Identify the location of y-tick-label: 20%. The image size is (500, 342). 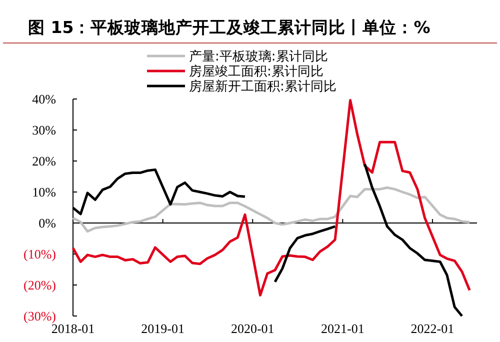
(44, 161).